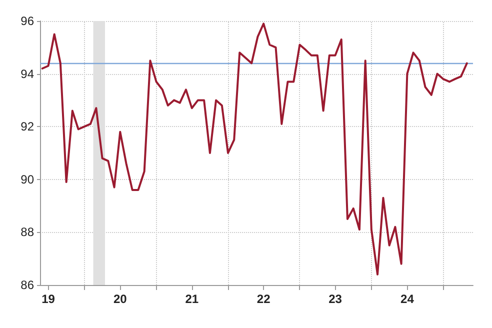 The width and height of the screenshot is (492, 328). Describe the element at coordinates (27, 179) in the screenshot. I see `y-tick-label: 90` at that location.